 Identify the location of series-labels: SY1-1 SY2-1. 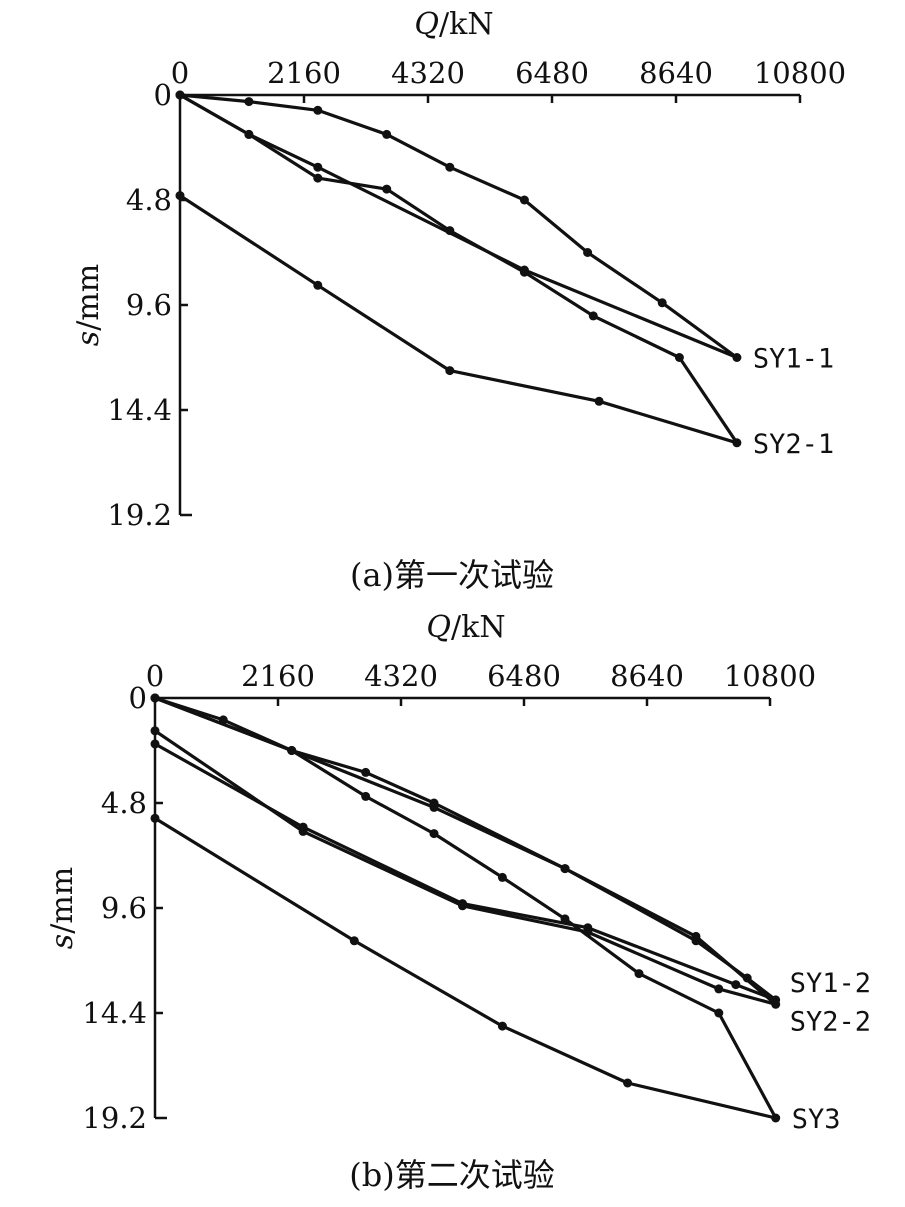
(793, 402).